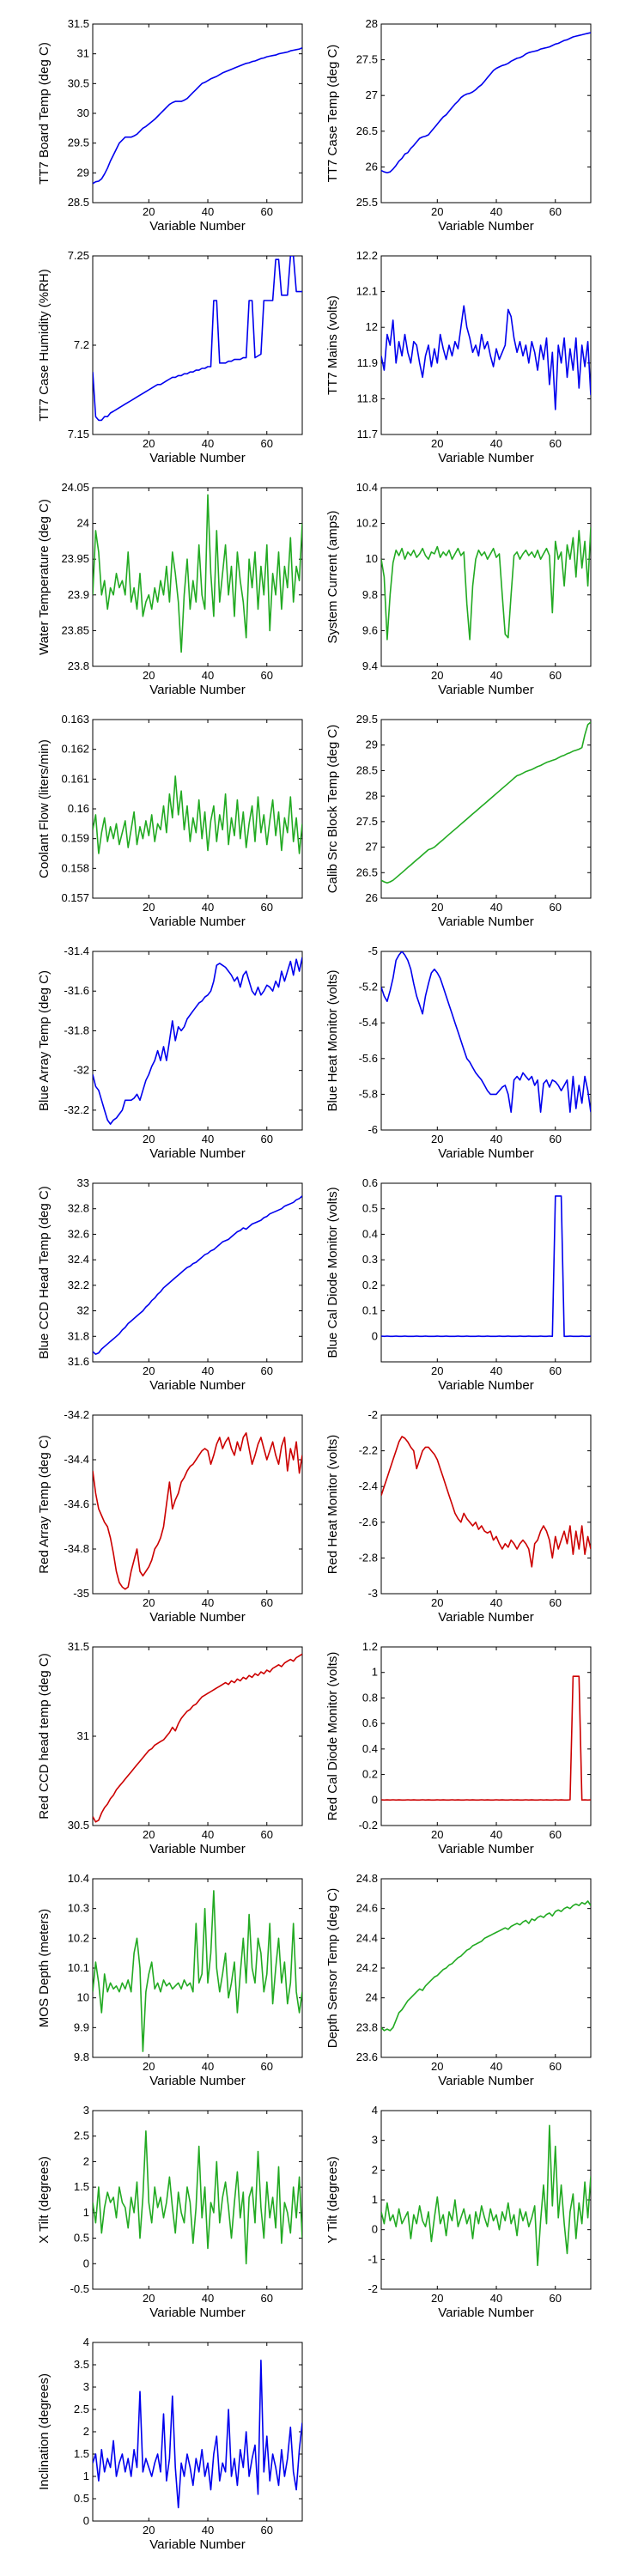  I want to click on y-axis-label: Blue Array Temp (deg C), so click(44, 1041).